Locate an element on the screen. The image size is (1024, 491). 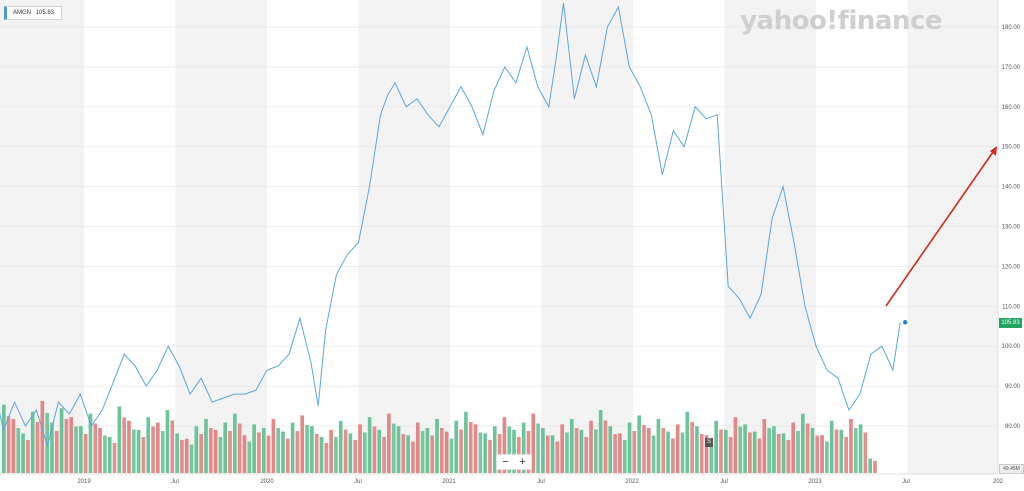
x-tick-label-5: Jul is located at coordinates (541, 482).